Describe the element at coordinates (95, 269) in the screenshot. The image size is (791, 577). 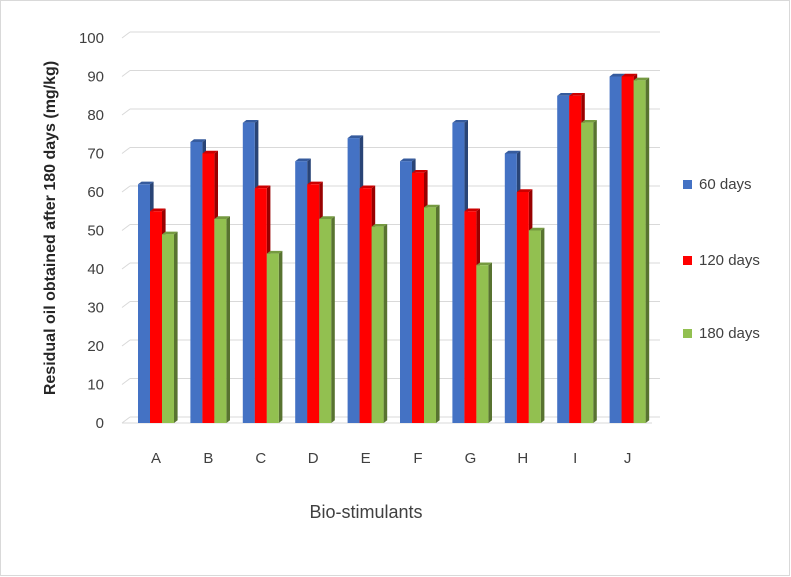
I see `y-tick-label: 40` at that location.